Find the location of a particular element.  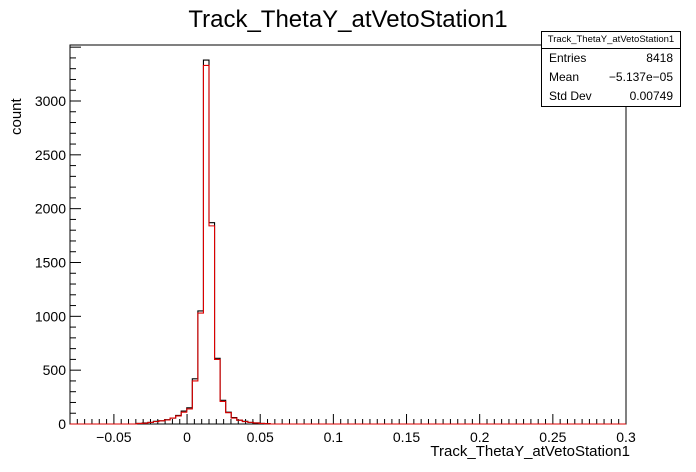

x-tick-label: 0.15 is located at coordinates (406, 437).